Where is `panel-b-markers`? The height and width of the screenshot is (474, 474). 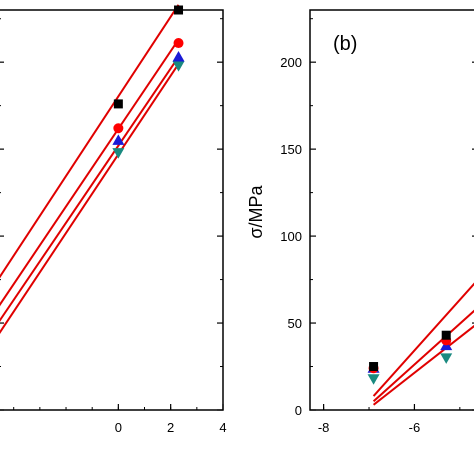
panel-b-markers is located at coordinates (410, 357).